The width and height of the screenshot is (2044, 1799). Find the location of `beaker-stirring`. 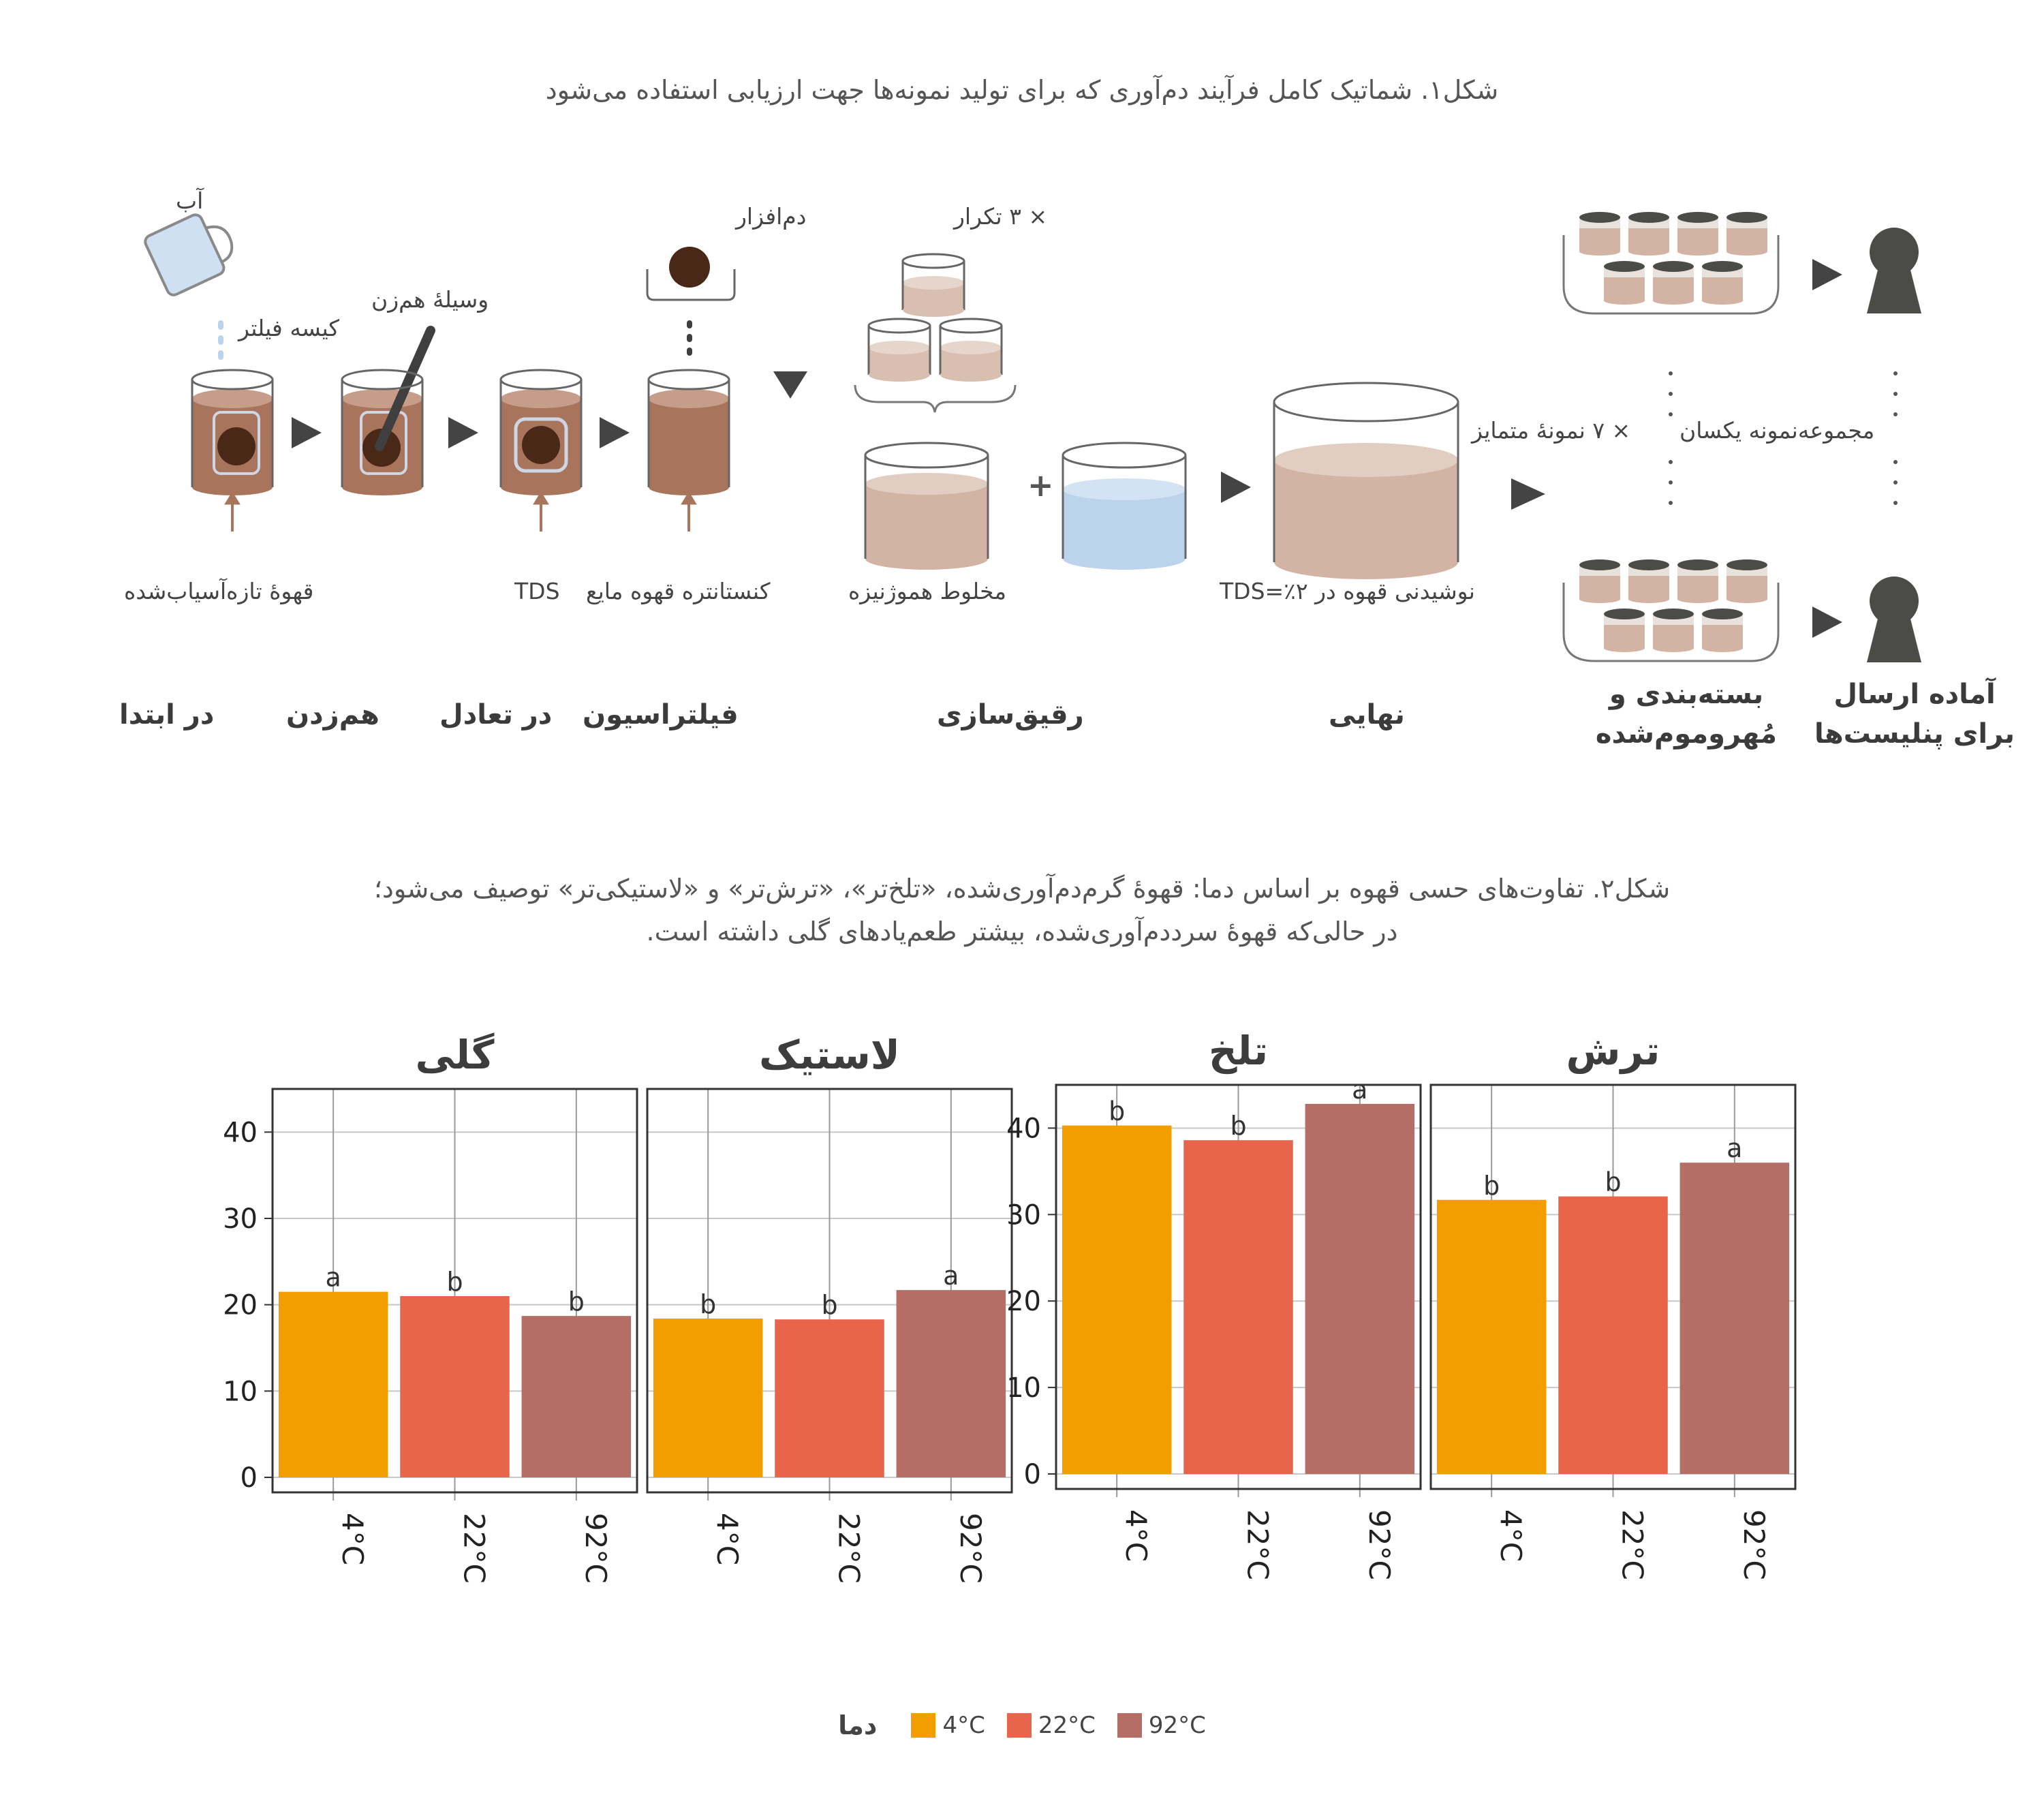

beaker-stirring is located at coordinates (388, 410).